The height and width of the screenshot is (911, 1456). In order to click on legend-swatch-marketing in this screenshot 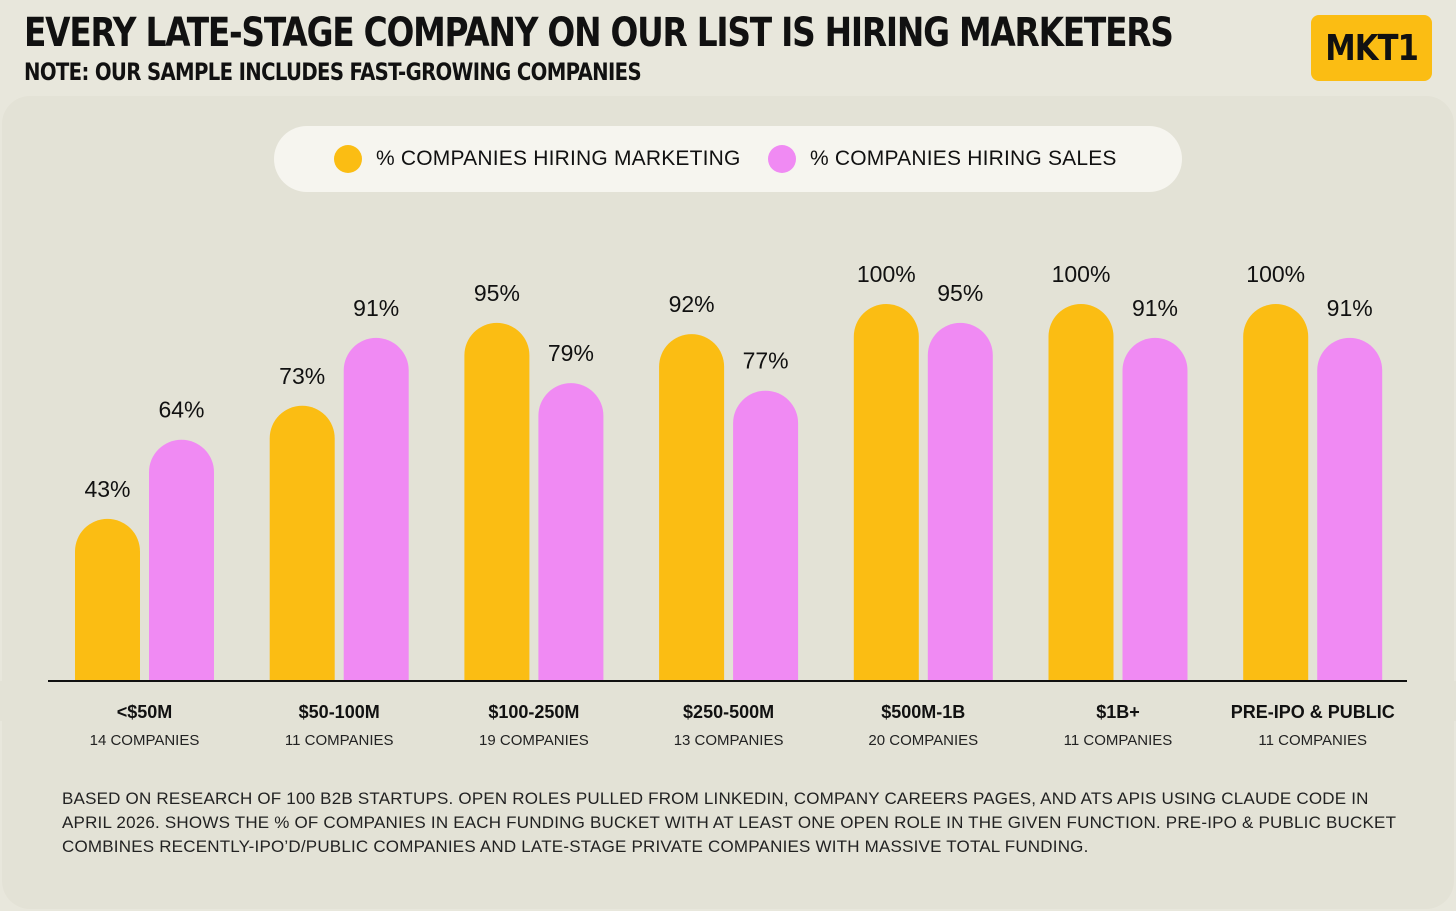, I will do `click(348, 159)`.